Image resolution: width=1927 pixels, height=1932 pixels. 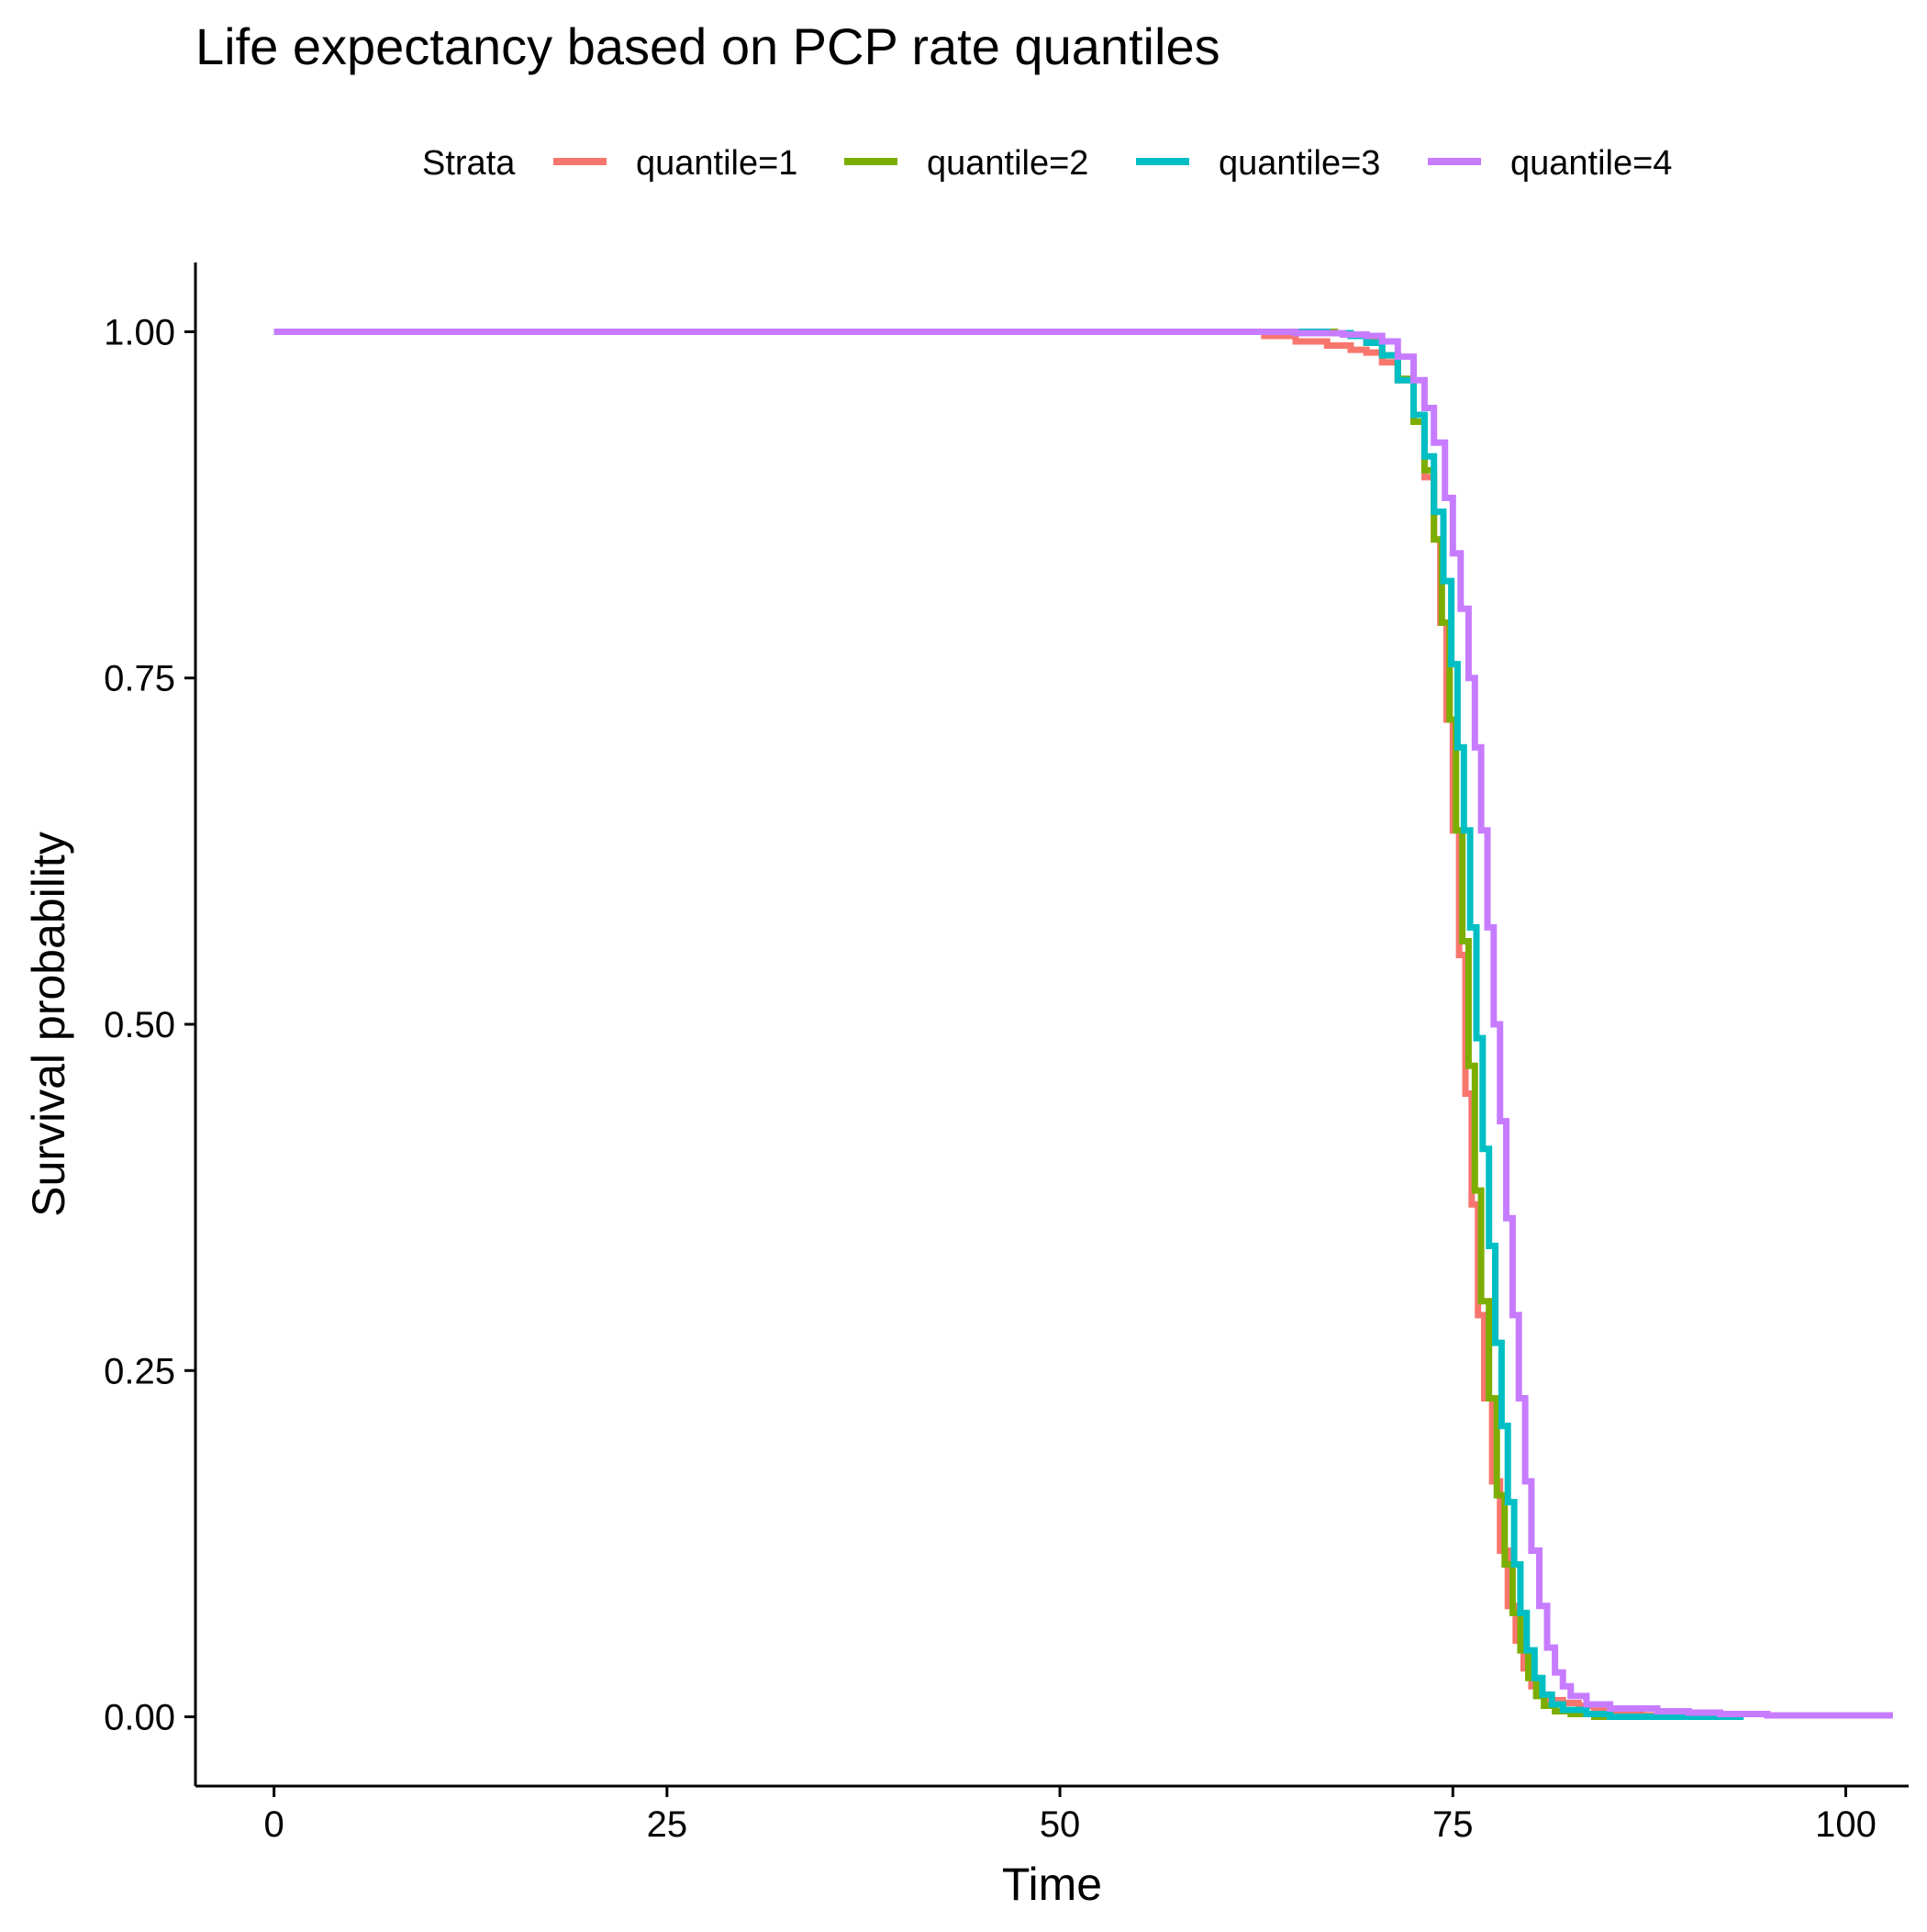 I want to click on legend-label-quantile-4: quantile=4, so click(x=1591, y=163).